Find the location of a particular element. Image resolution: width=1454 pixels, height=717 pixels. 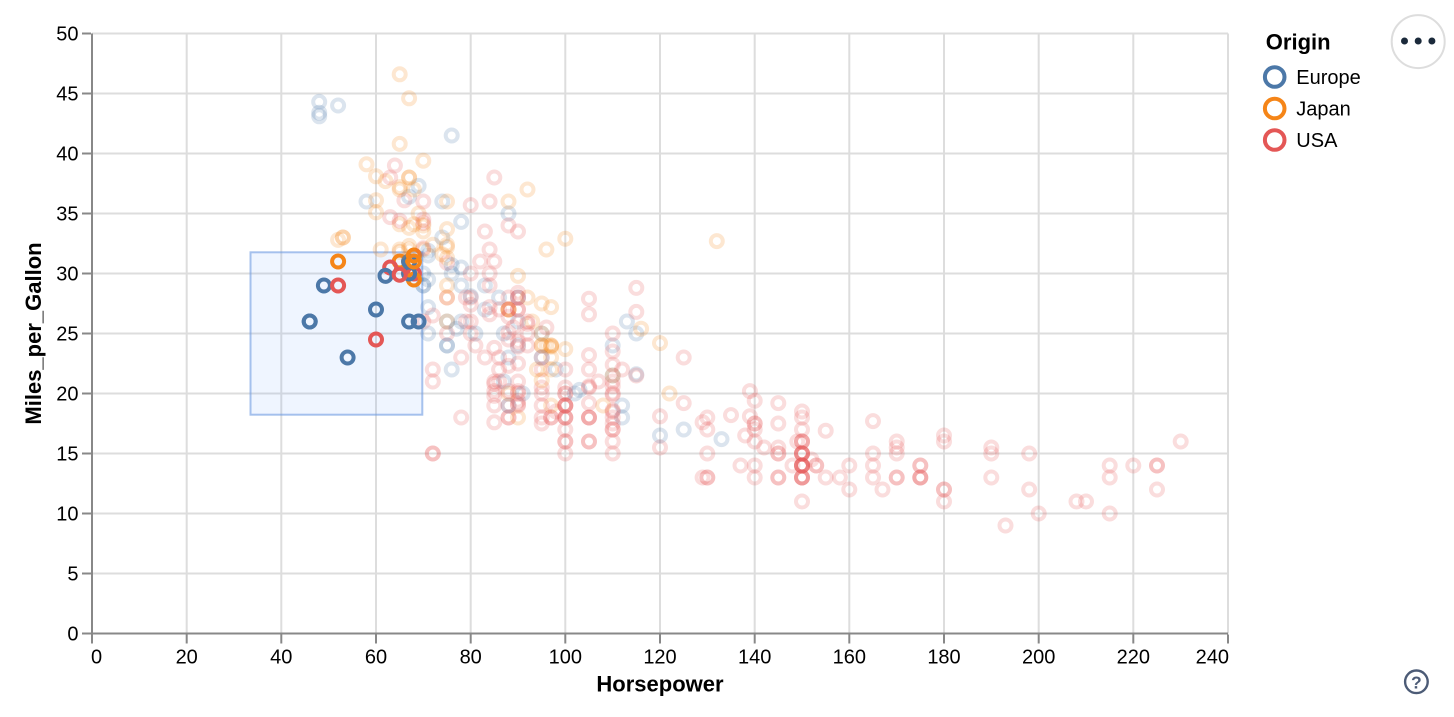

svg-text: 120 is located at coordinates (659, 658).